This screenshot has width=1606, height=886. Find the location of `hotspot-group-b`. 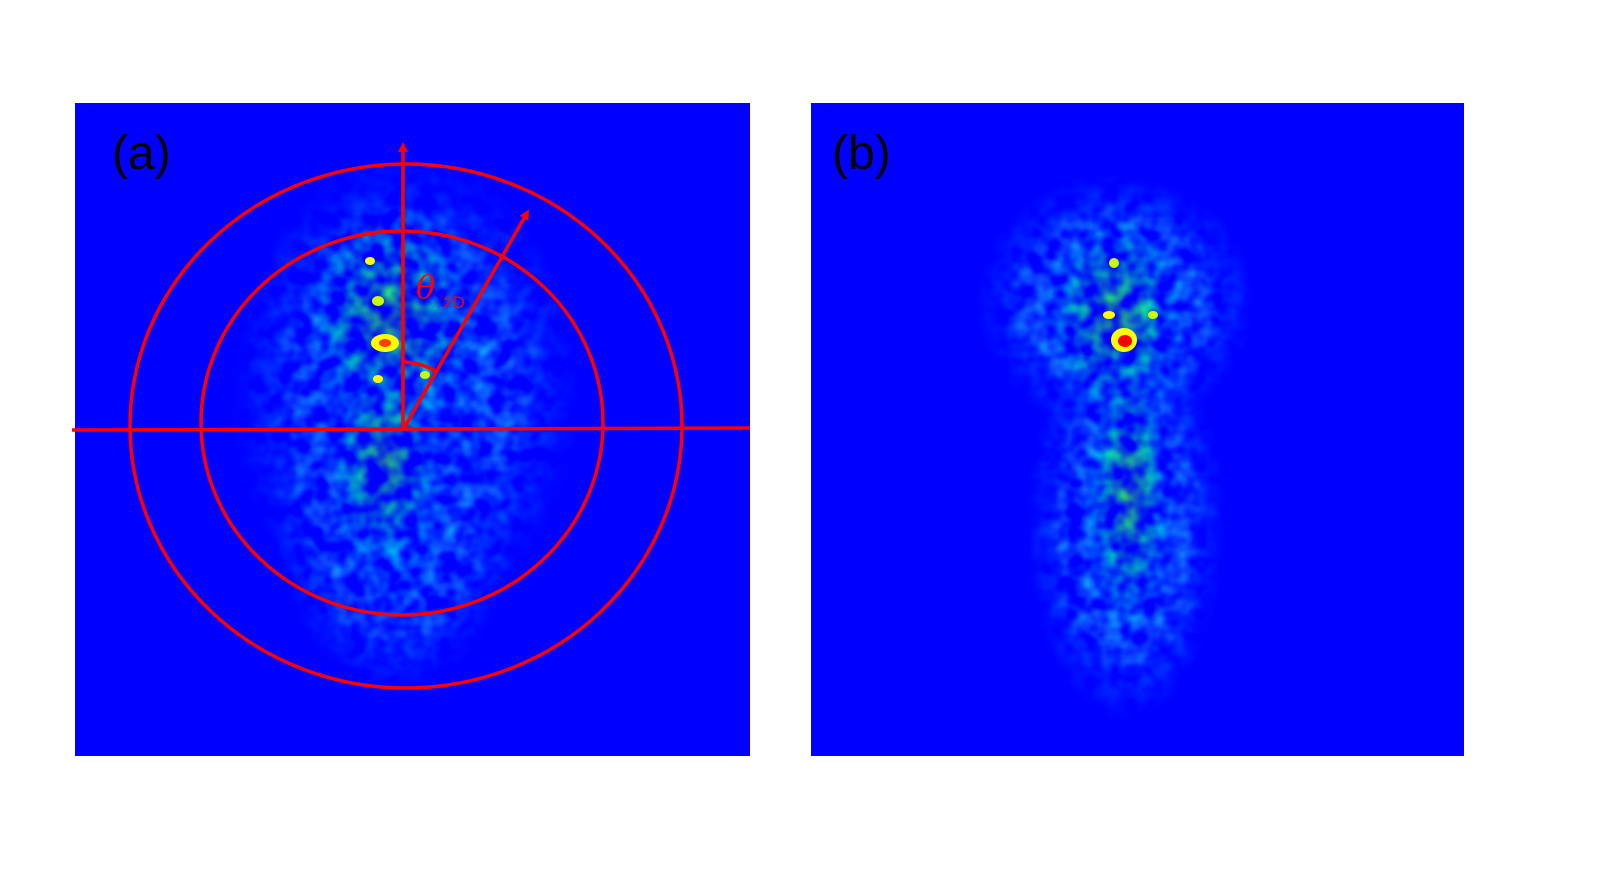

hotspot-group-b is located at coordinates (1130, 305).